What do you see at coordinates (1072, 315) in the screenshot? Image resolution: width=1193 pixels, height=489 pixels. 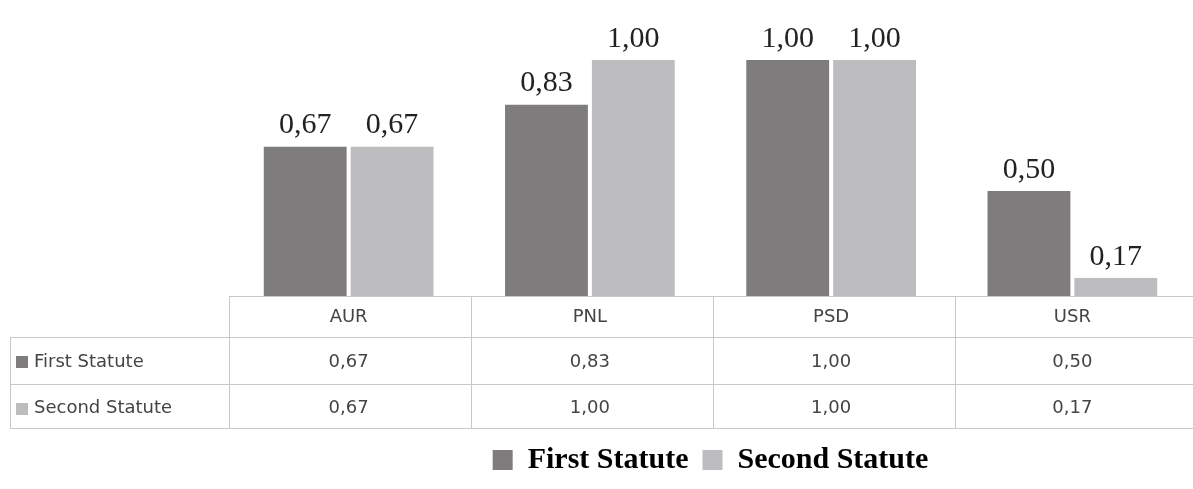 I see `x-tick-label: USR` at bounding box center [1072, 315].